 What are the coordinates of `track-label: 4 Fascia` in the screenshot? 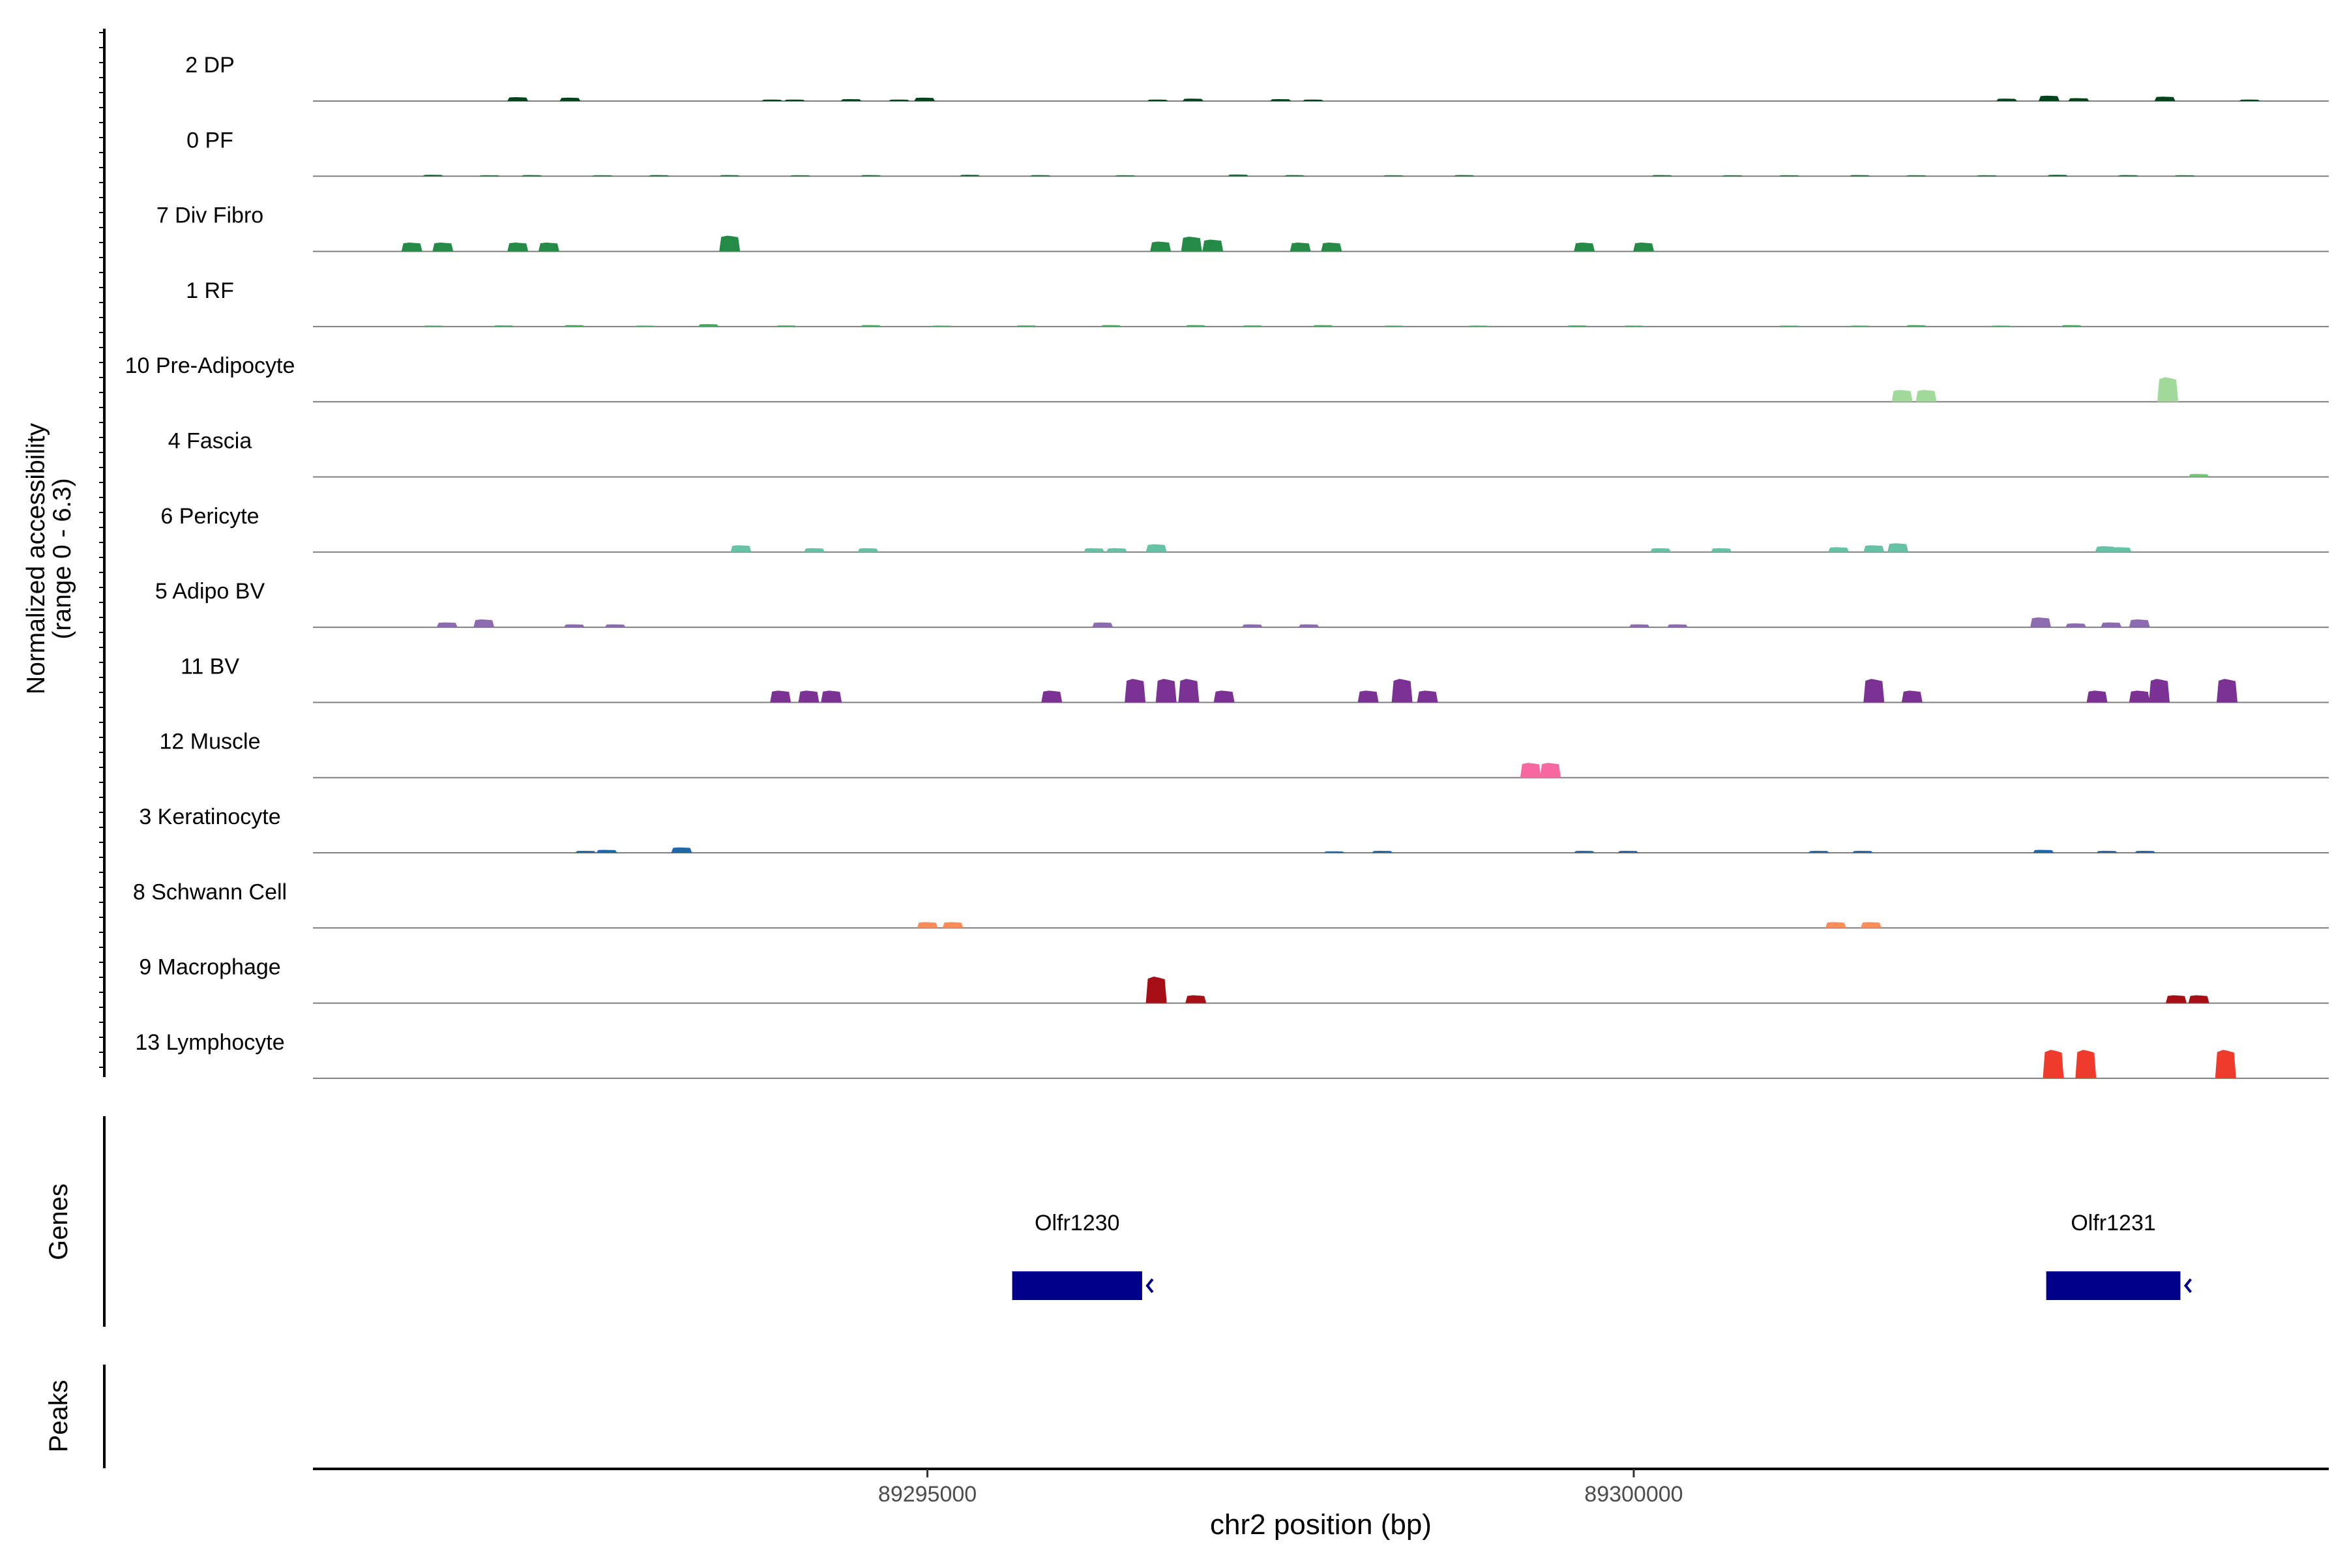 It's located at (210, 442).